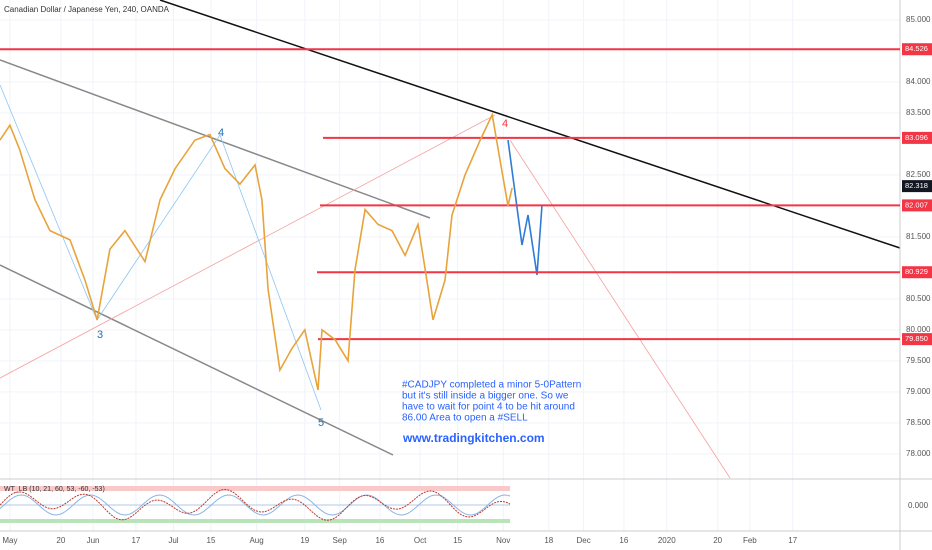 The width and height of the screenshot is (932, 550). I want to click on y-tick-label: 81.500, so click(918, 236).